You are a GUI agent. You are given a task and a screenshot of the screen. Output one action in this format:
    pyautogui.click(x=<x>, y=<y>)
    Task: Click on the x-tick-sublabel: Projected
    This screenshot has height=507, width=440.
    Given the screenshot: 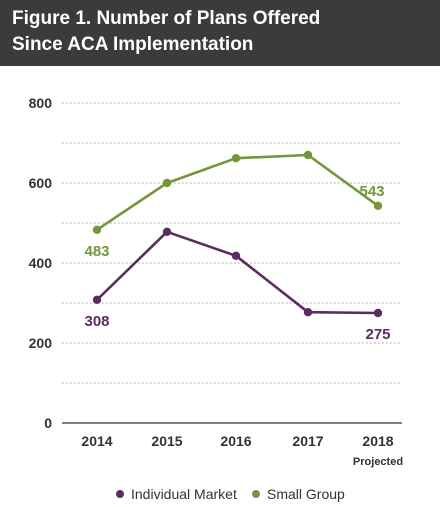 What is the action you would take?
    pyautogui.click(x=378, y=462)
    